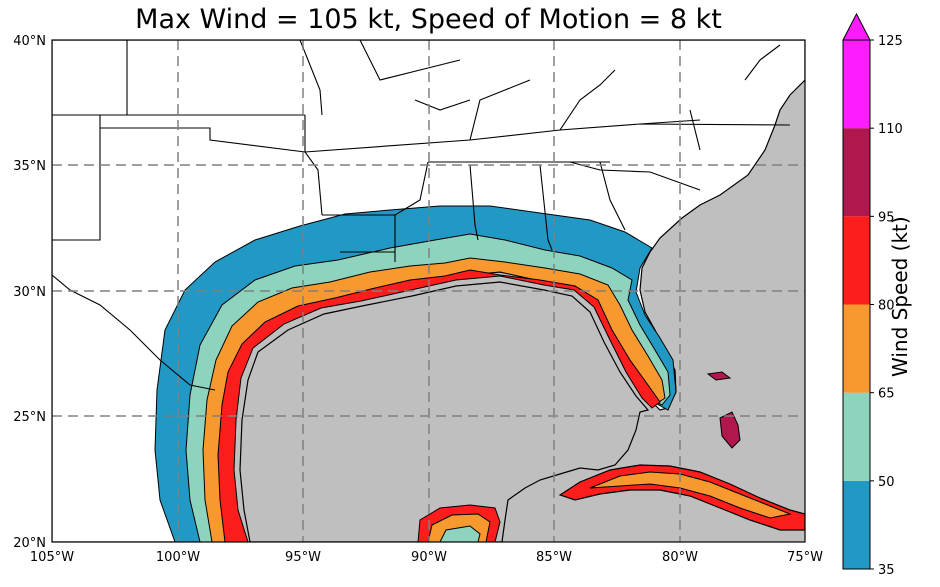 This screenshot has width=940, height=587. Describe the element at coordinates (886, 482) in the screenshot. I see `colorbar-tick-label: 50` at that location.